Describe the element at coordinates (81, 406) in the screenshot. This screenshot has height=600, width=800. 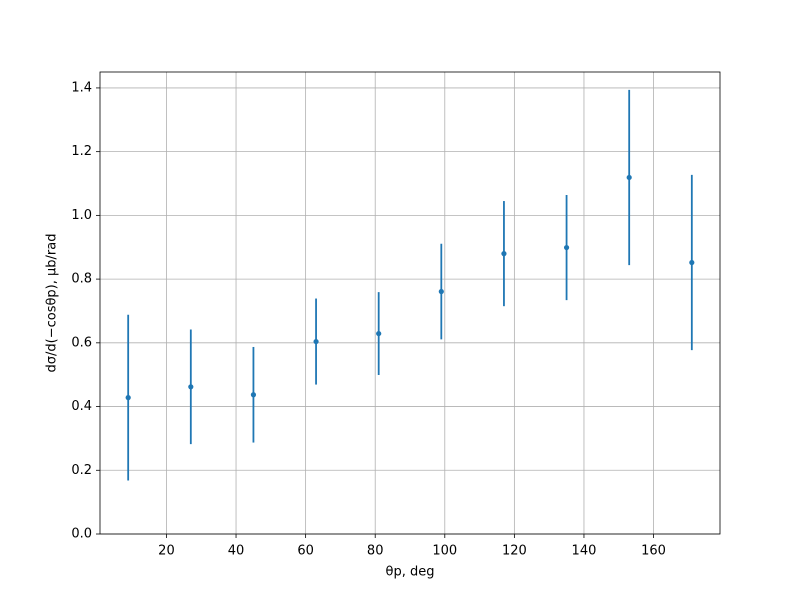
I see `y-tick-label: 0.4` at that location.